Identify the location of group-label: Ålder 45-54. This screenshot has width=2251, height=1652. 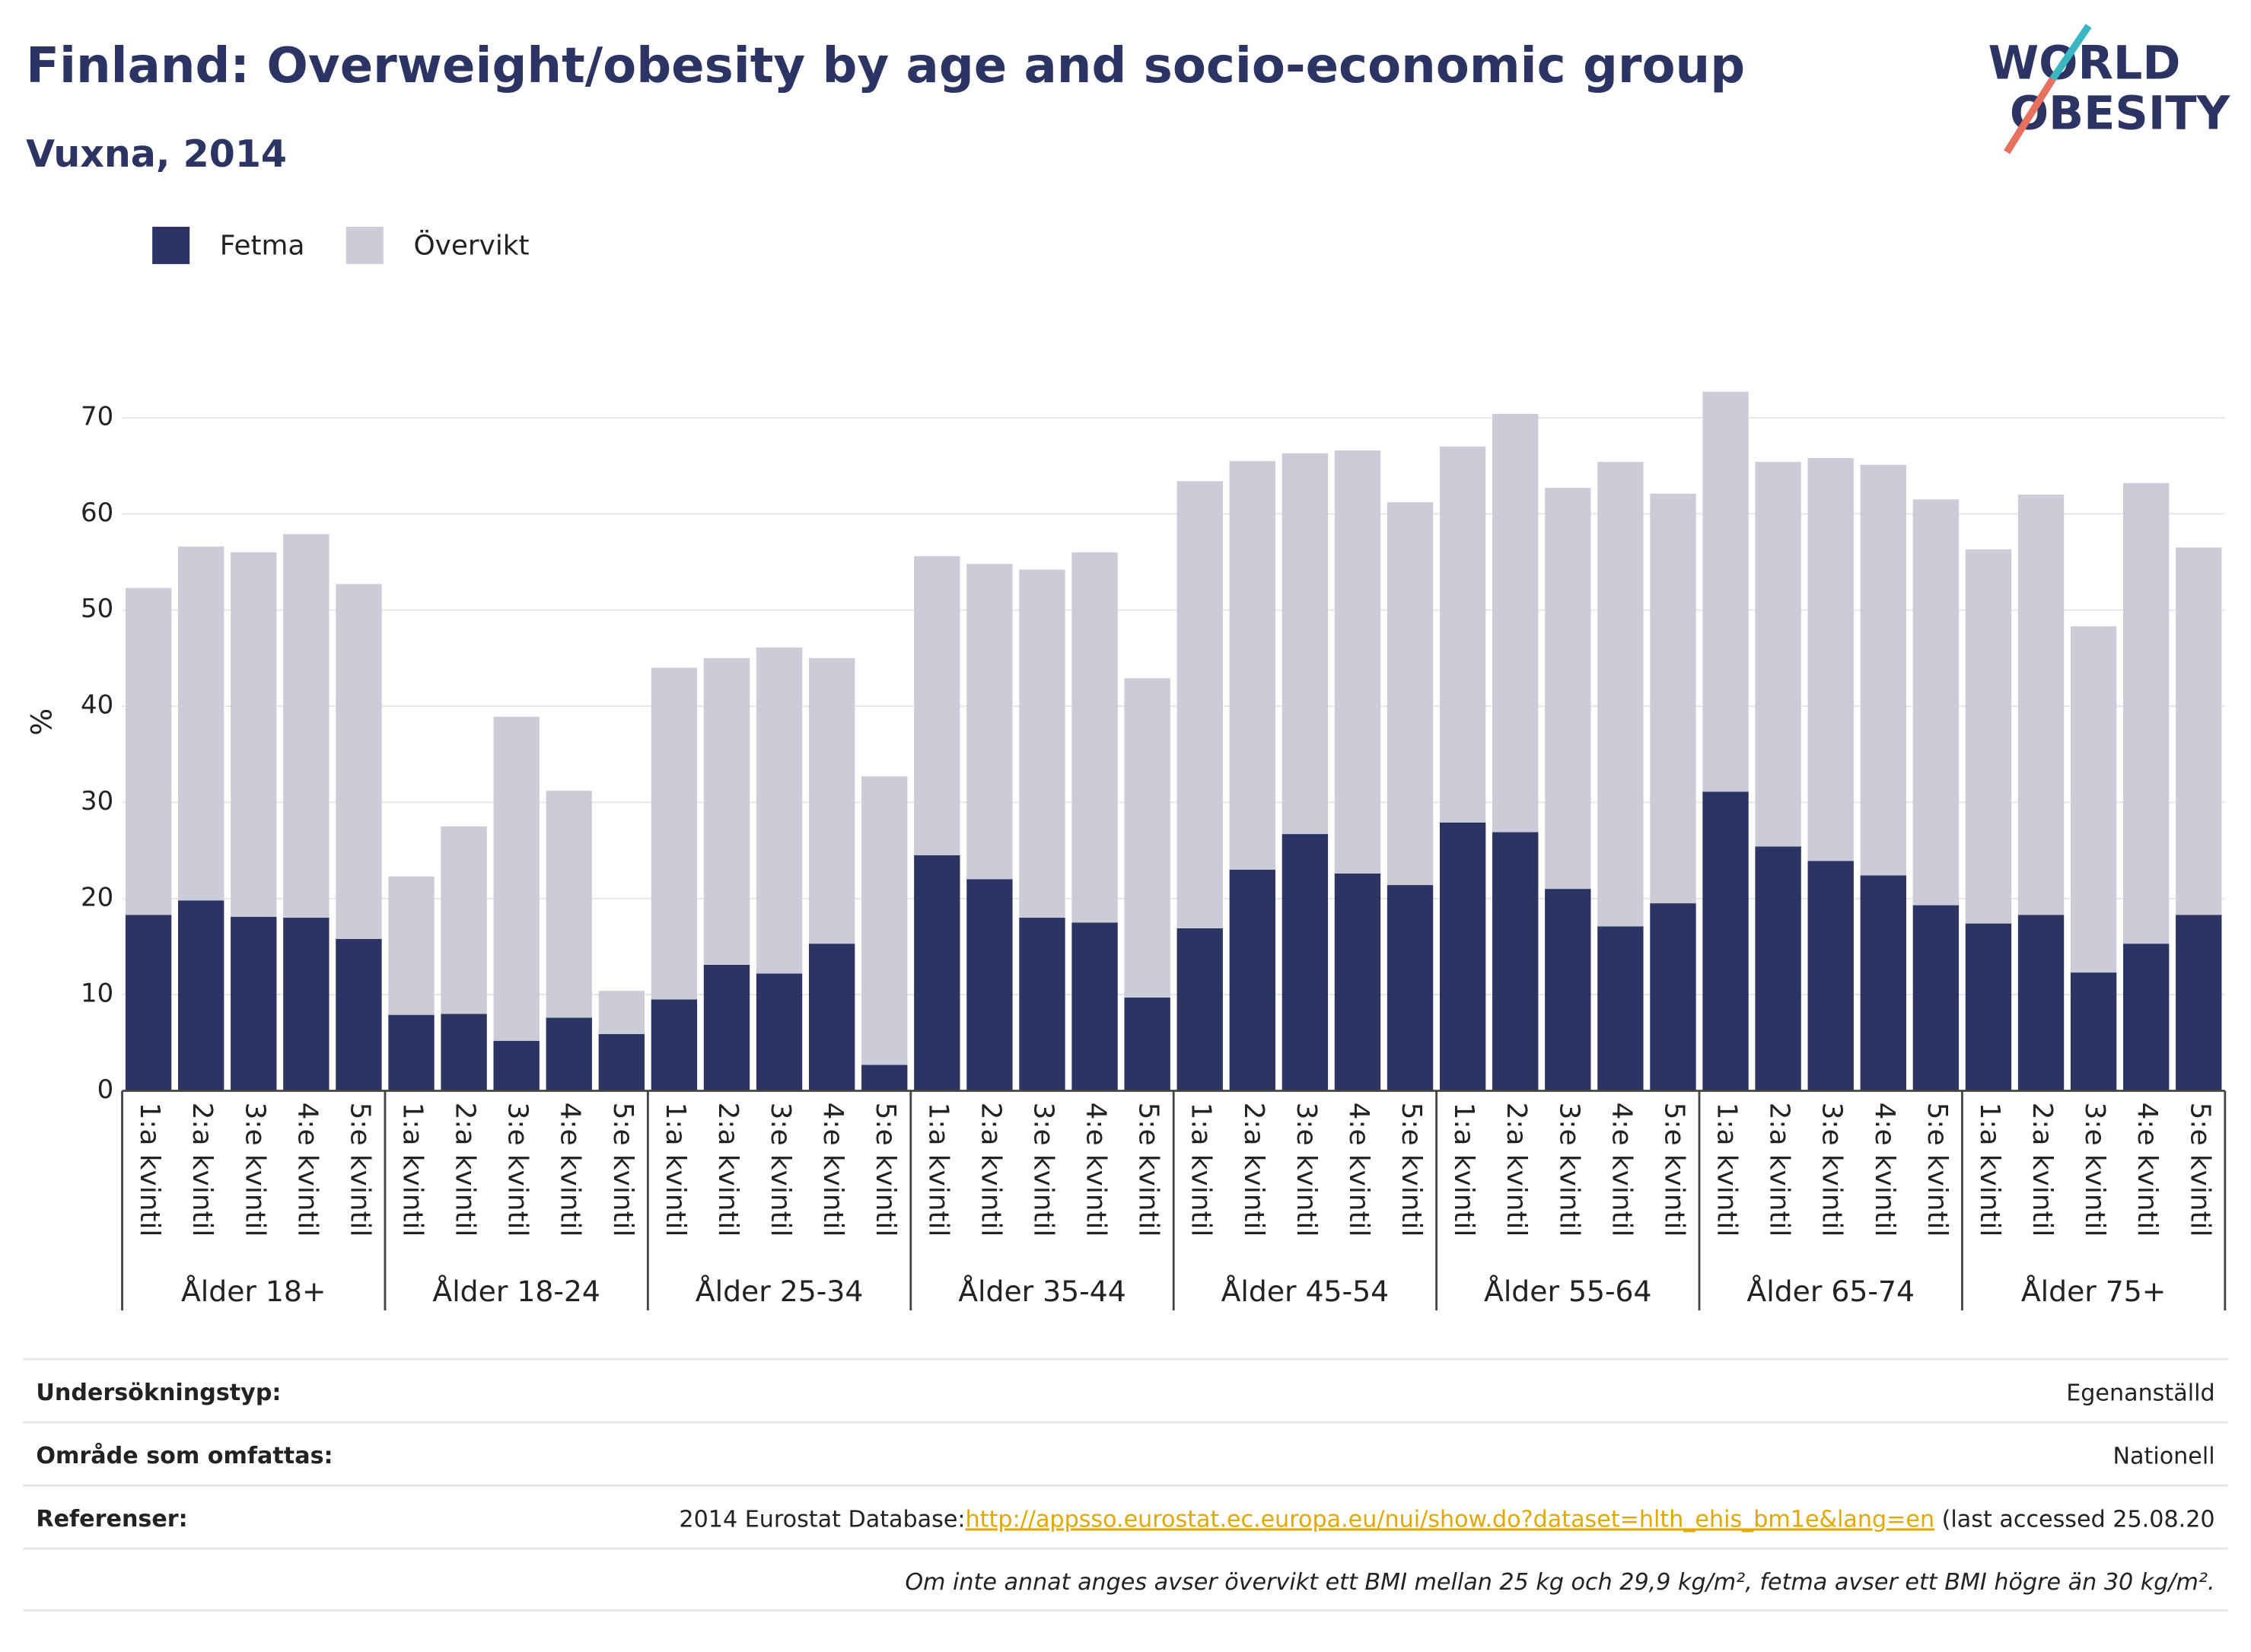
(1305, 1291).